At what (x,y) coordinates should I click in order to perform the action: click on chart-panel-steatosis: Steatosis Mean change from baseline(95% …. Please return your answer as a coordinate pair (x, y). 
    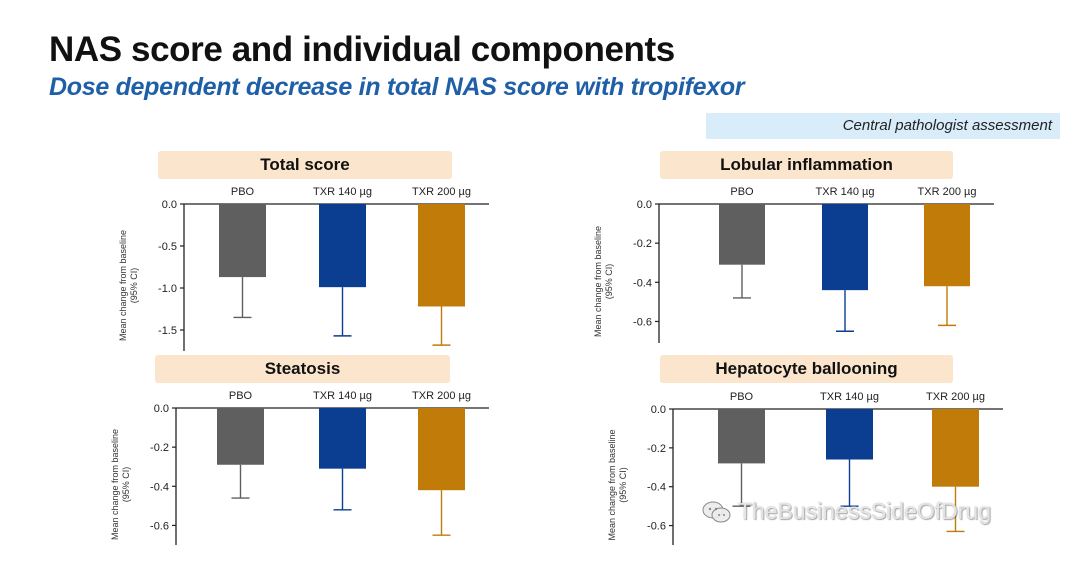
    Looking at the image, I should click on (329, 453).